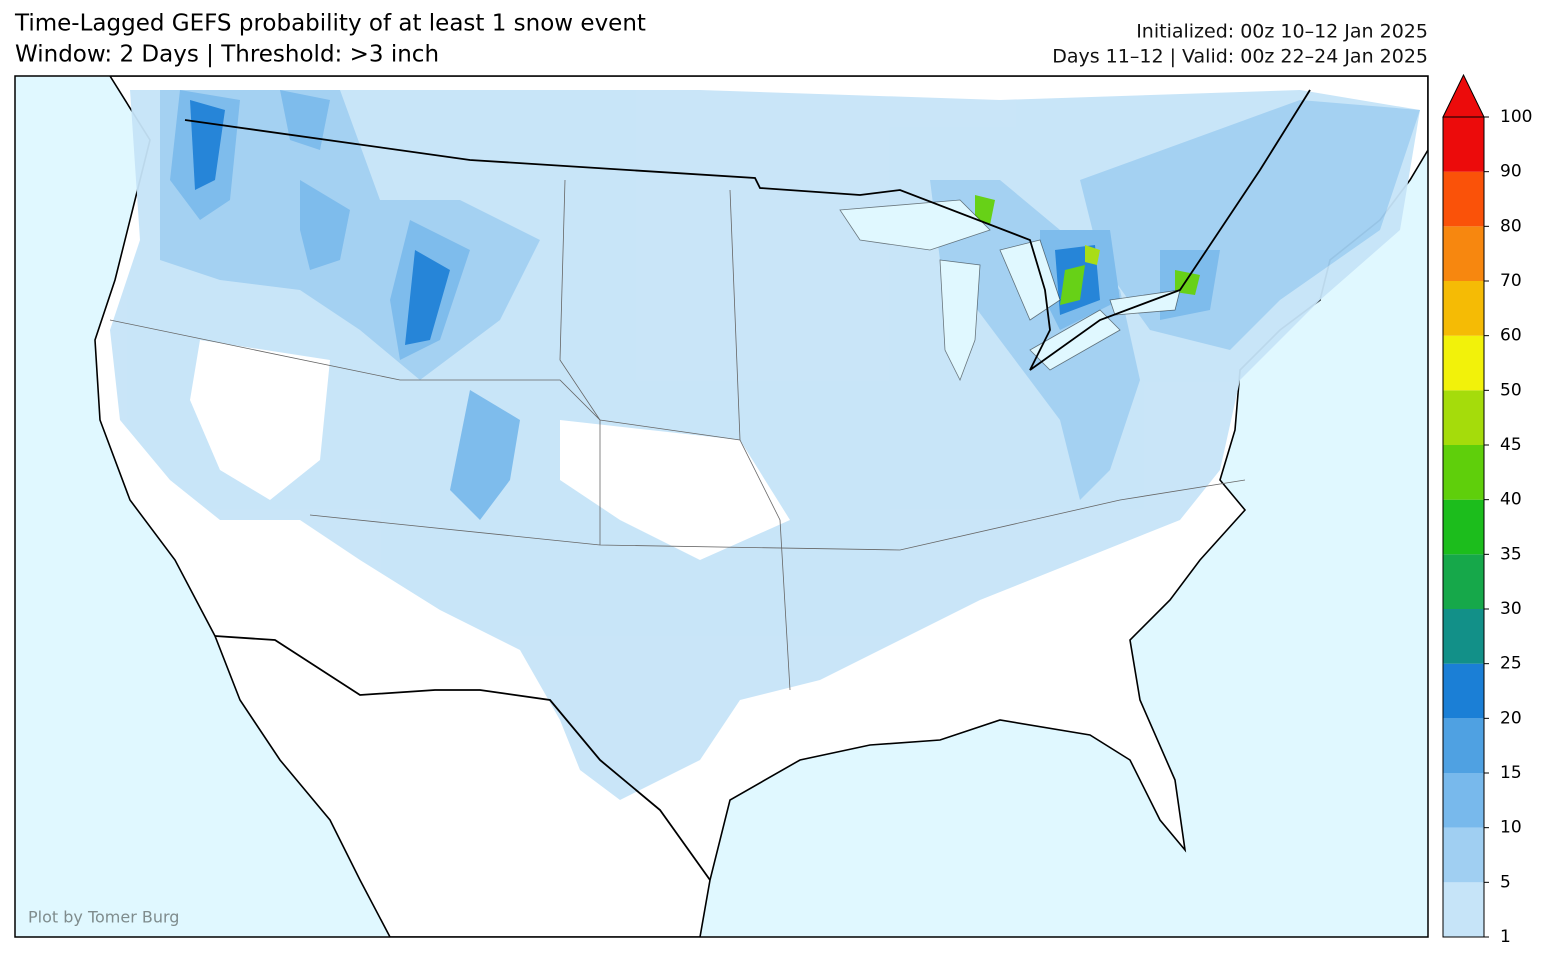 The width and height of the screenshot is (1550, 967). Describe the element at coordinates (1505, 937) in the screenshot. I see `colorbar-label: 1` at that location.